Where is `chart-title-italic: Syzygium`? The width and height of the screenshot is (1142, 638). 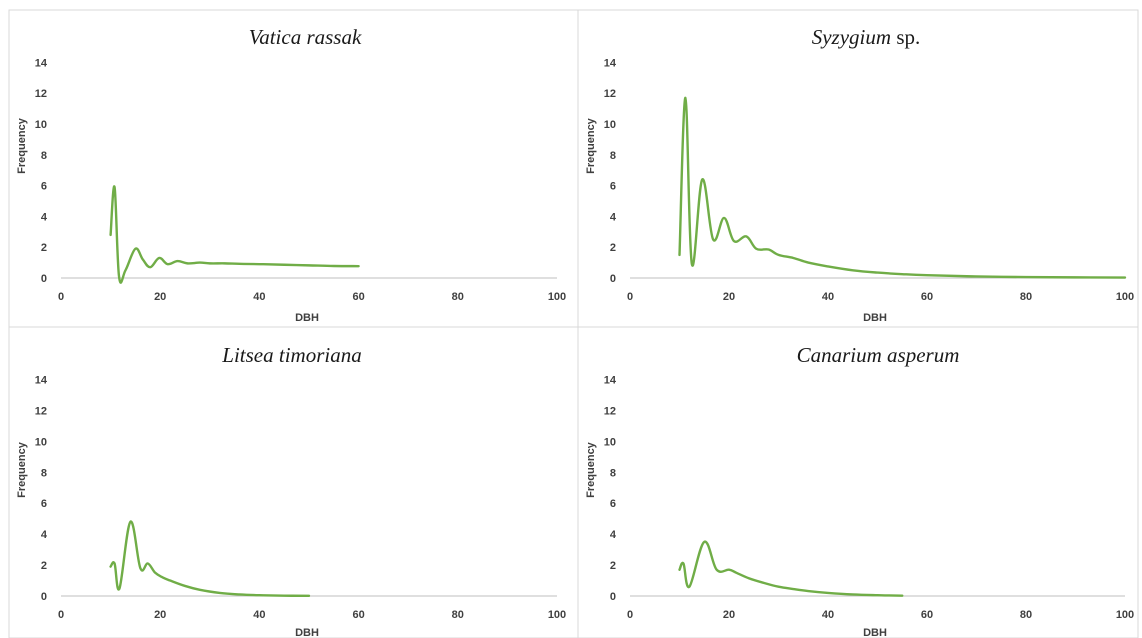
chart-title-italic: Syzygium is located at coordinates (851, 37).